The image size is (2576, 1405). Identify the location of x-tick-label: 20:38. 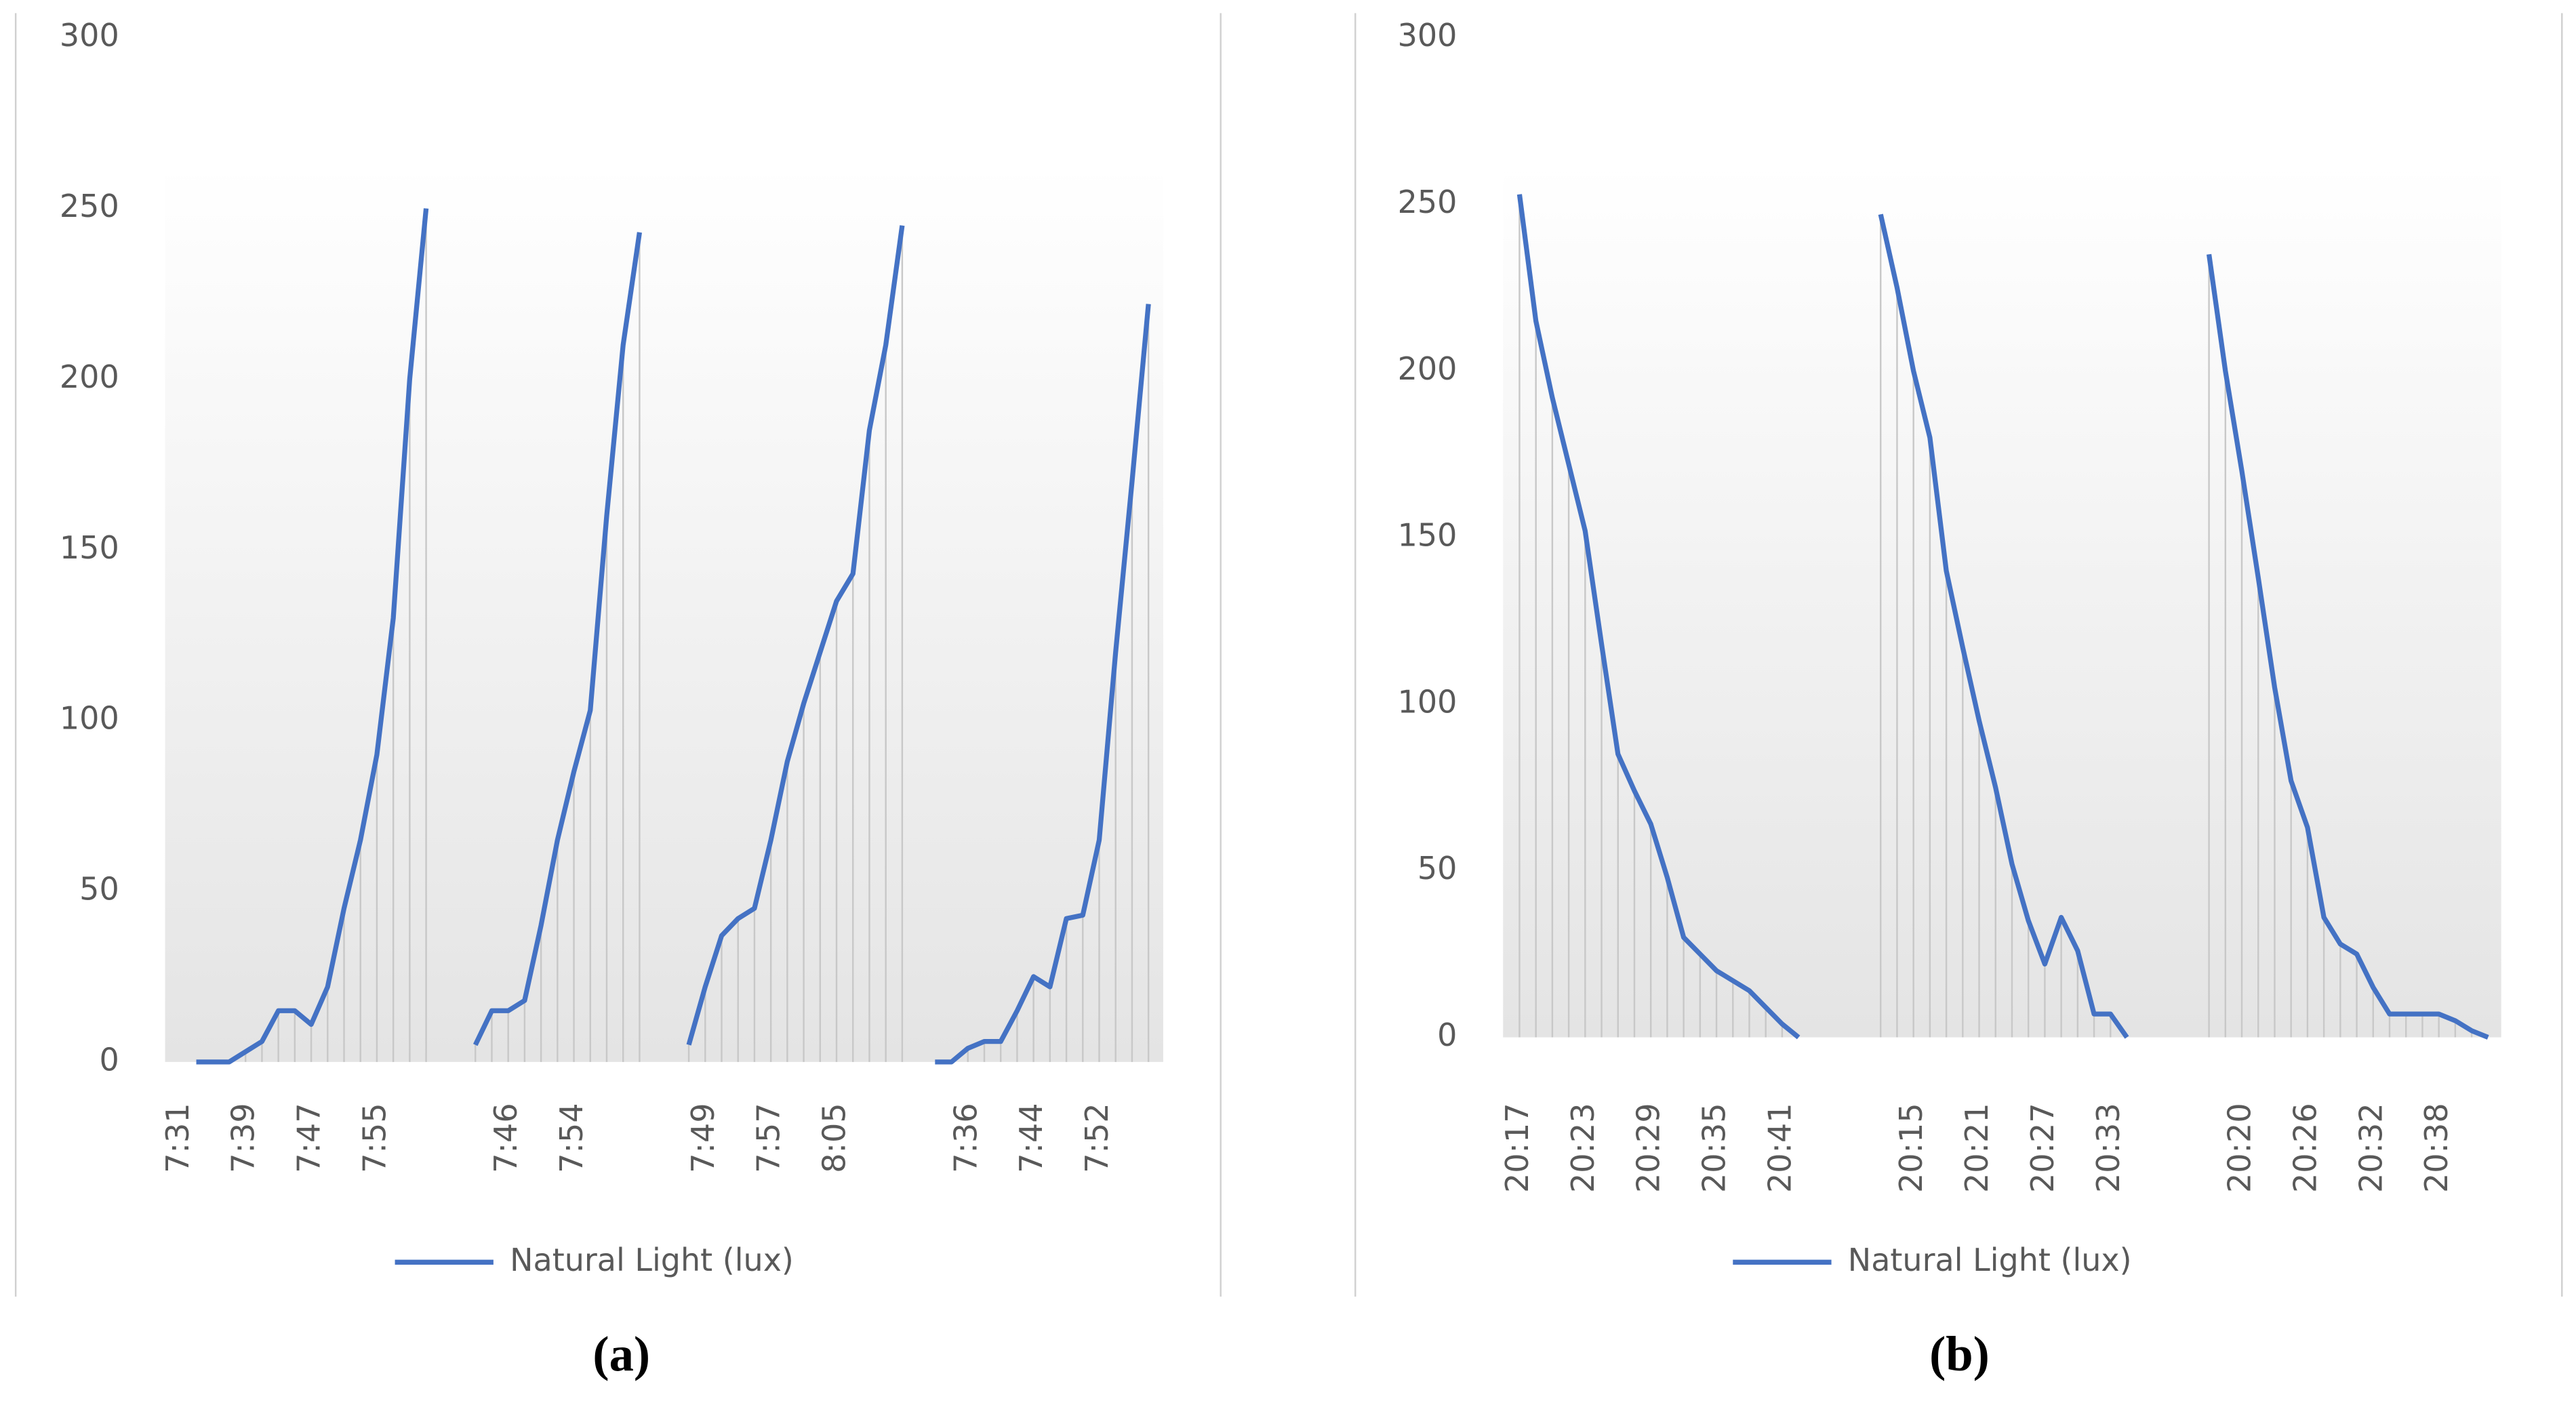
(2436, 1148).